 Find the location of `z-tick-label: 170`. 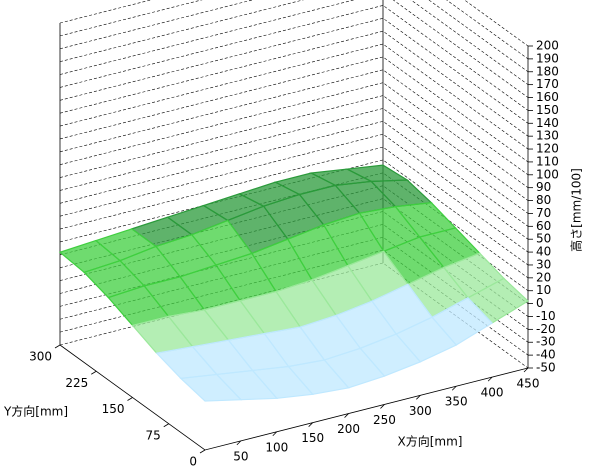

z-tick-label: 170 is located at coordinates (547, 84).